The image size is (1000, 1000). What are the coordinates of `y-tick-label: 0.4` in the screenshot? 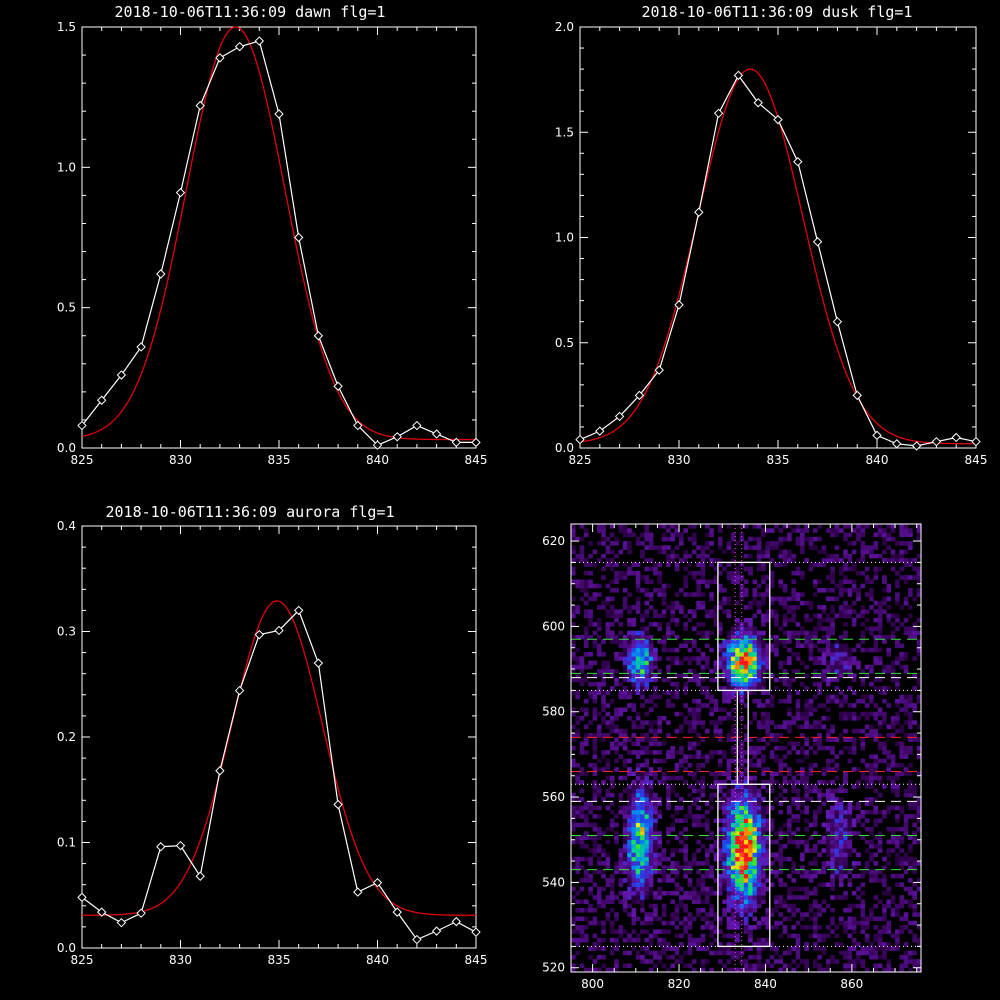 It's located at (66, 526).